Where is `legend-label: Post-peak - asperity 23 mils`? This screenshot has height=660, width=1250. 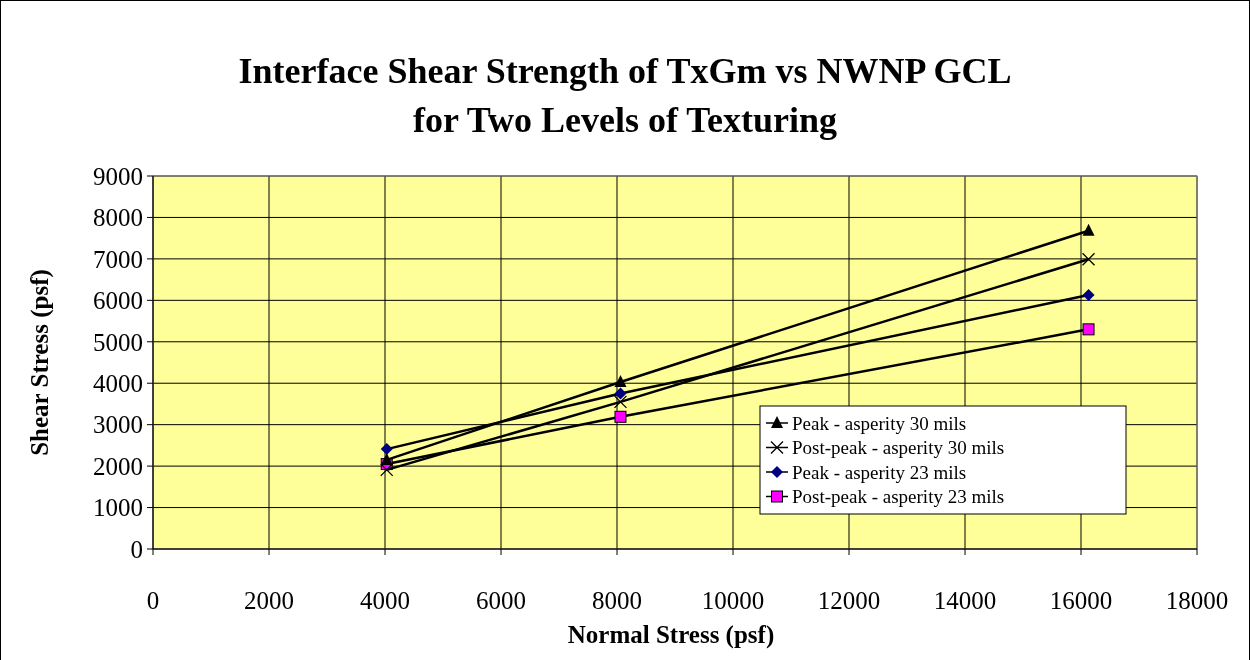
legend-label: Post-peak - asperity 23 mils is located at coordinates (898, 497).